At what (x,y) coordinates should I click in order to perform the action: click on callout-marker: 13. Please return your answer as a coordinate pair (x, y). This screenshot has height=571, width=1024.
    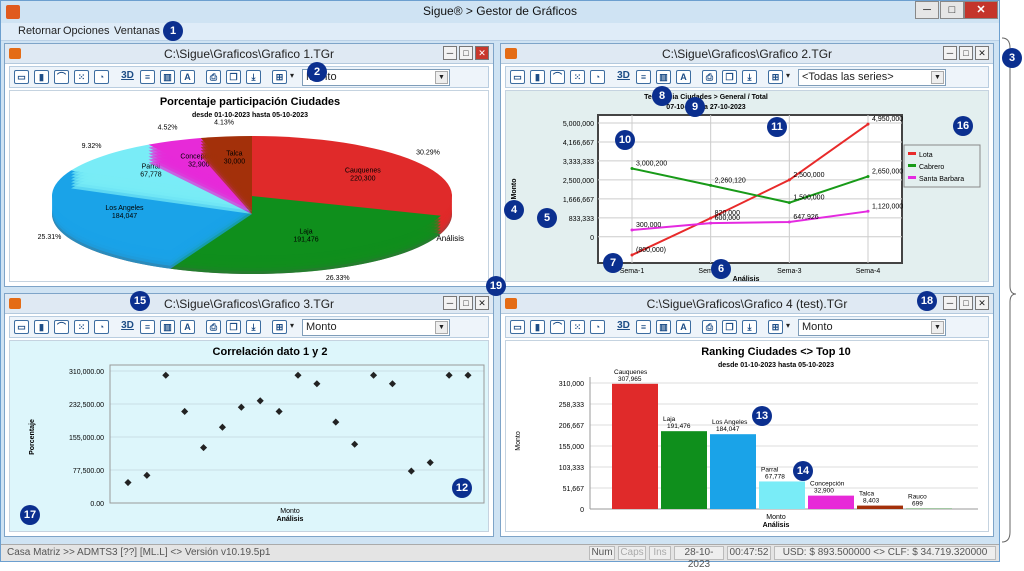
    Looking at the image, I should click on (762, 416).